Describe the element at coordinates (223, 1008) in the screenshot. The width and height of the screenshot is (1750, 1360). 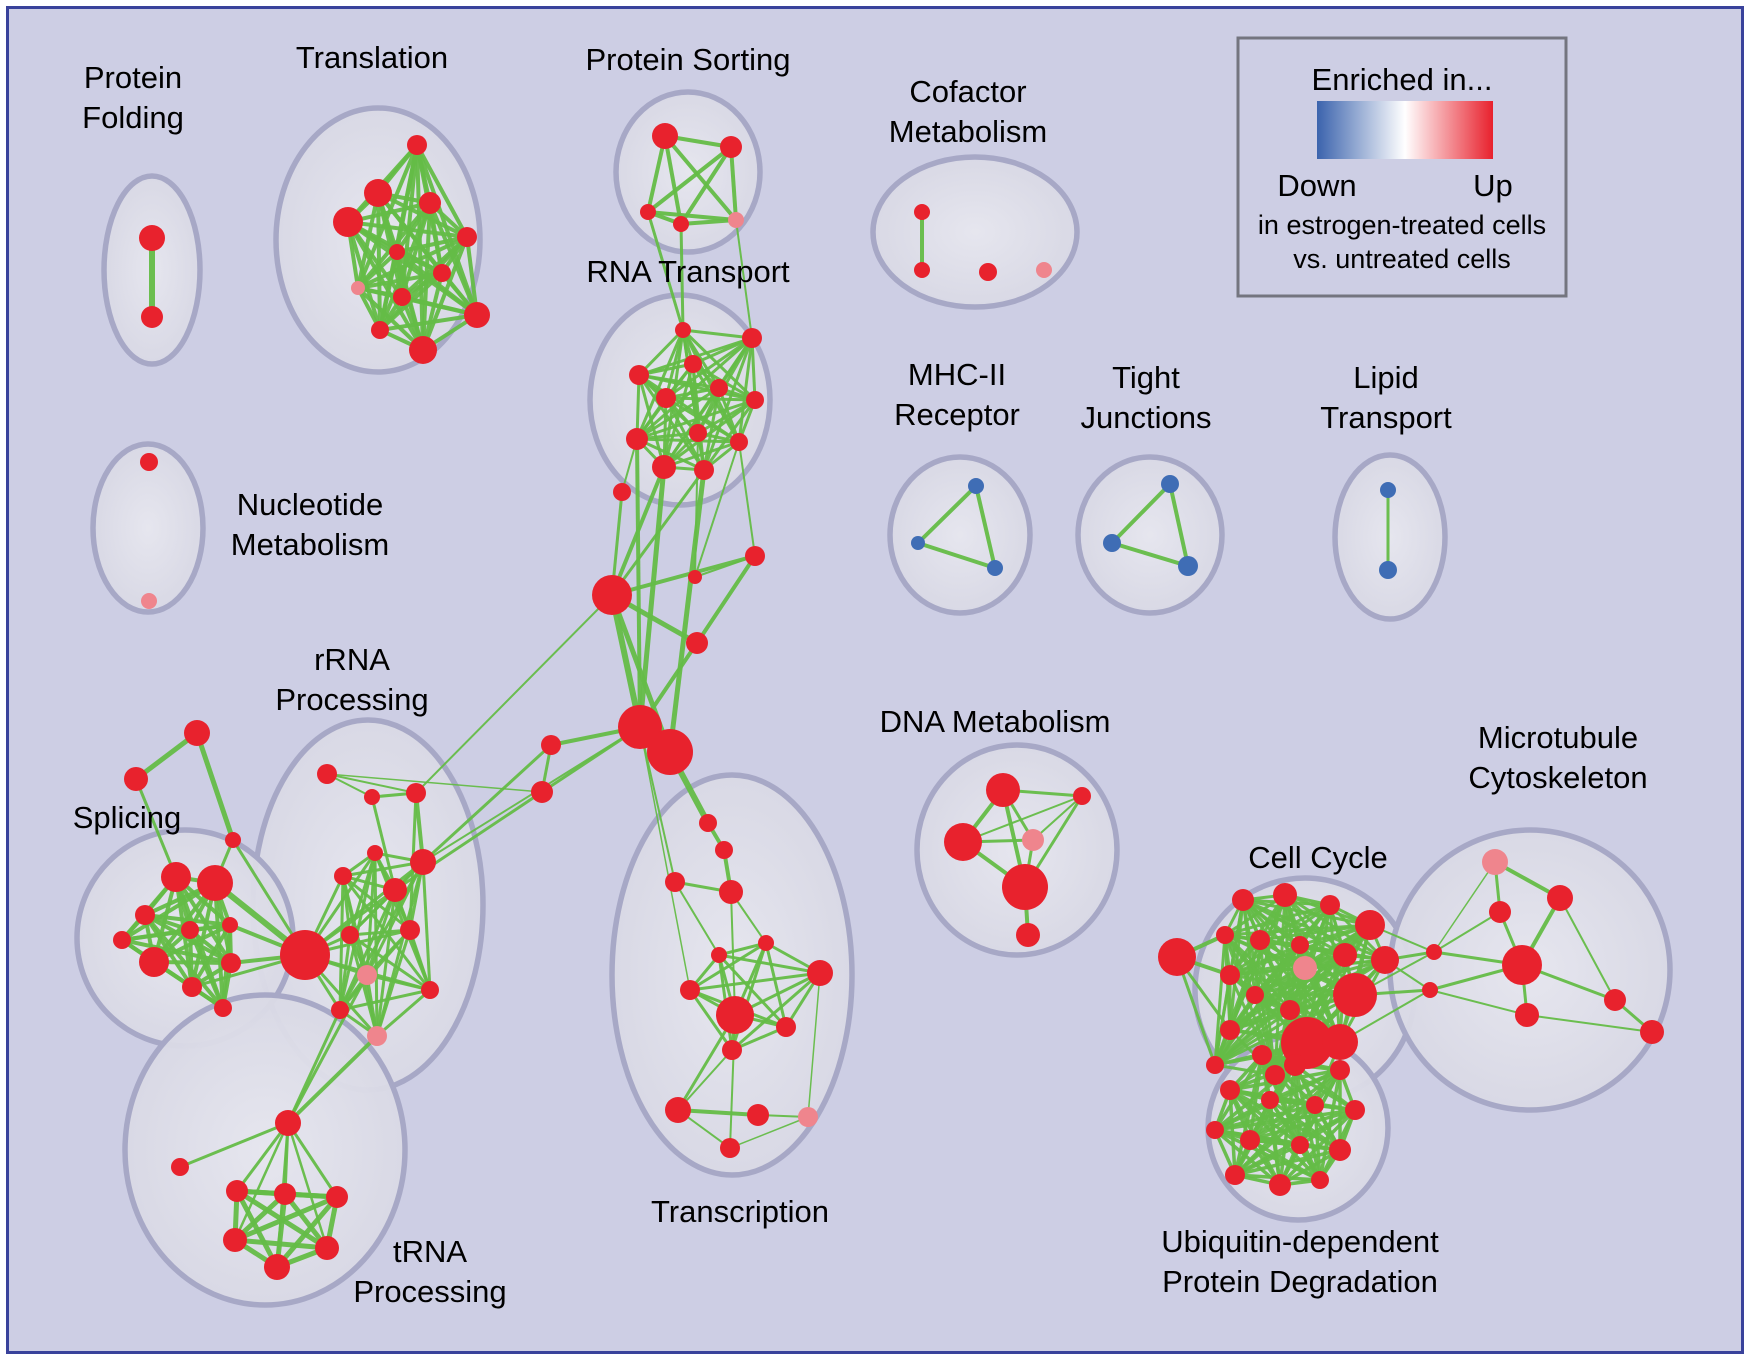
I see `gene-set-node-sp9` at that location.